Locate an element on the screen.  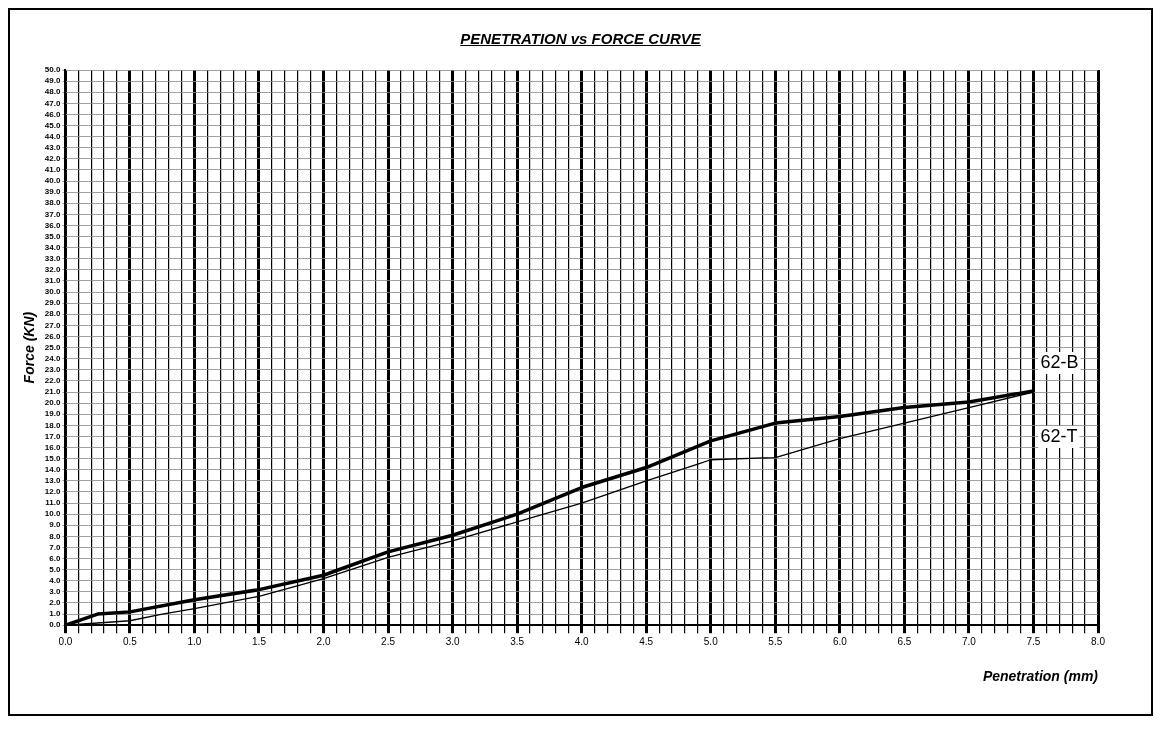
x-tick-label: 2.5 is located at coordinates (388, 641).